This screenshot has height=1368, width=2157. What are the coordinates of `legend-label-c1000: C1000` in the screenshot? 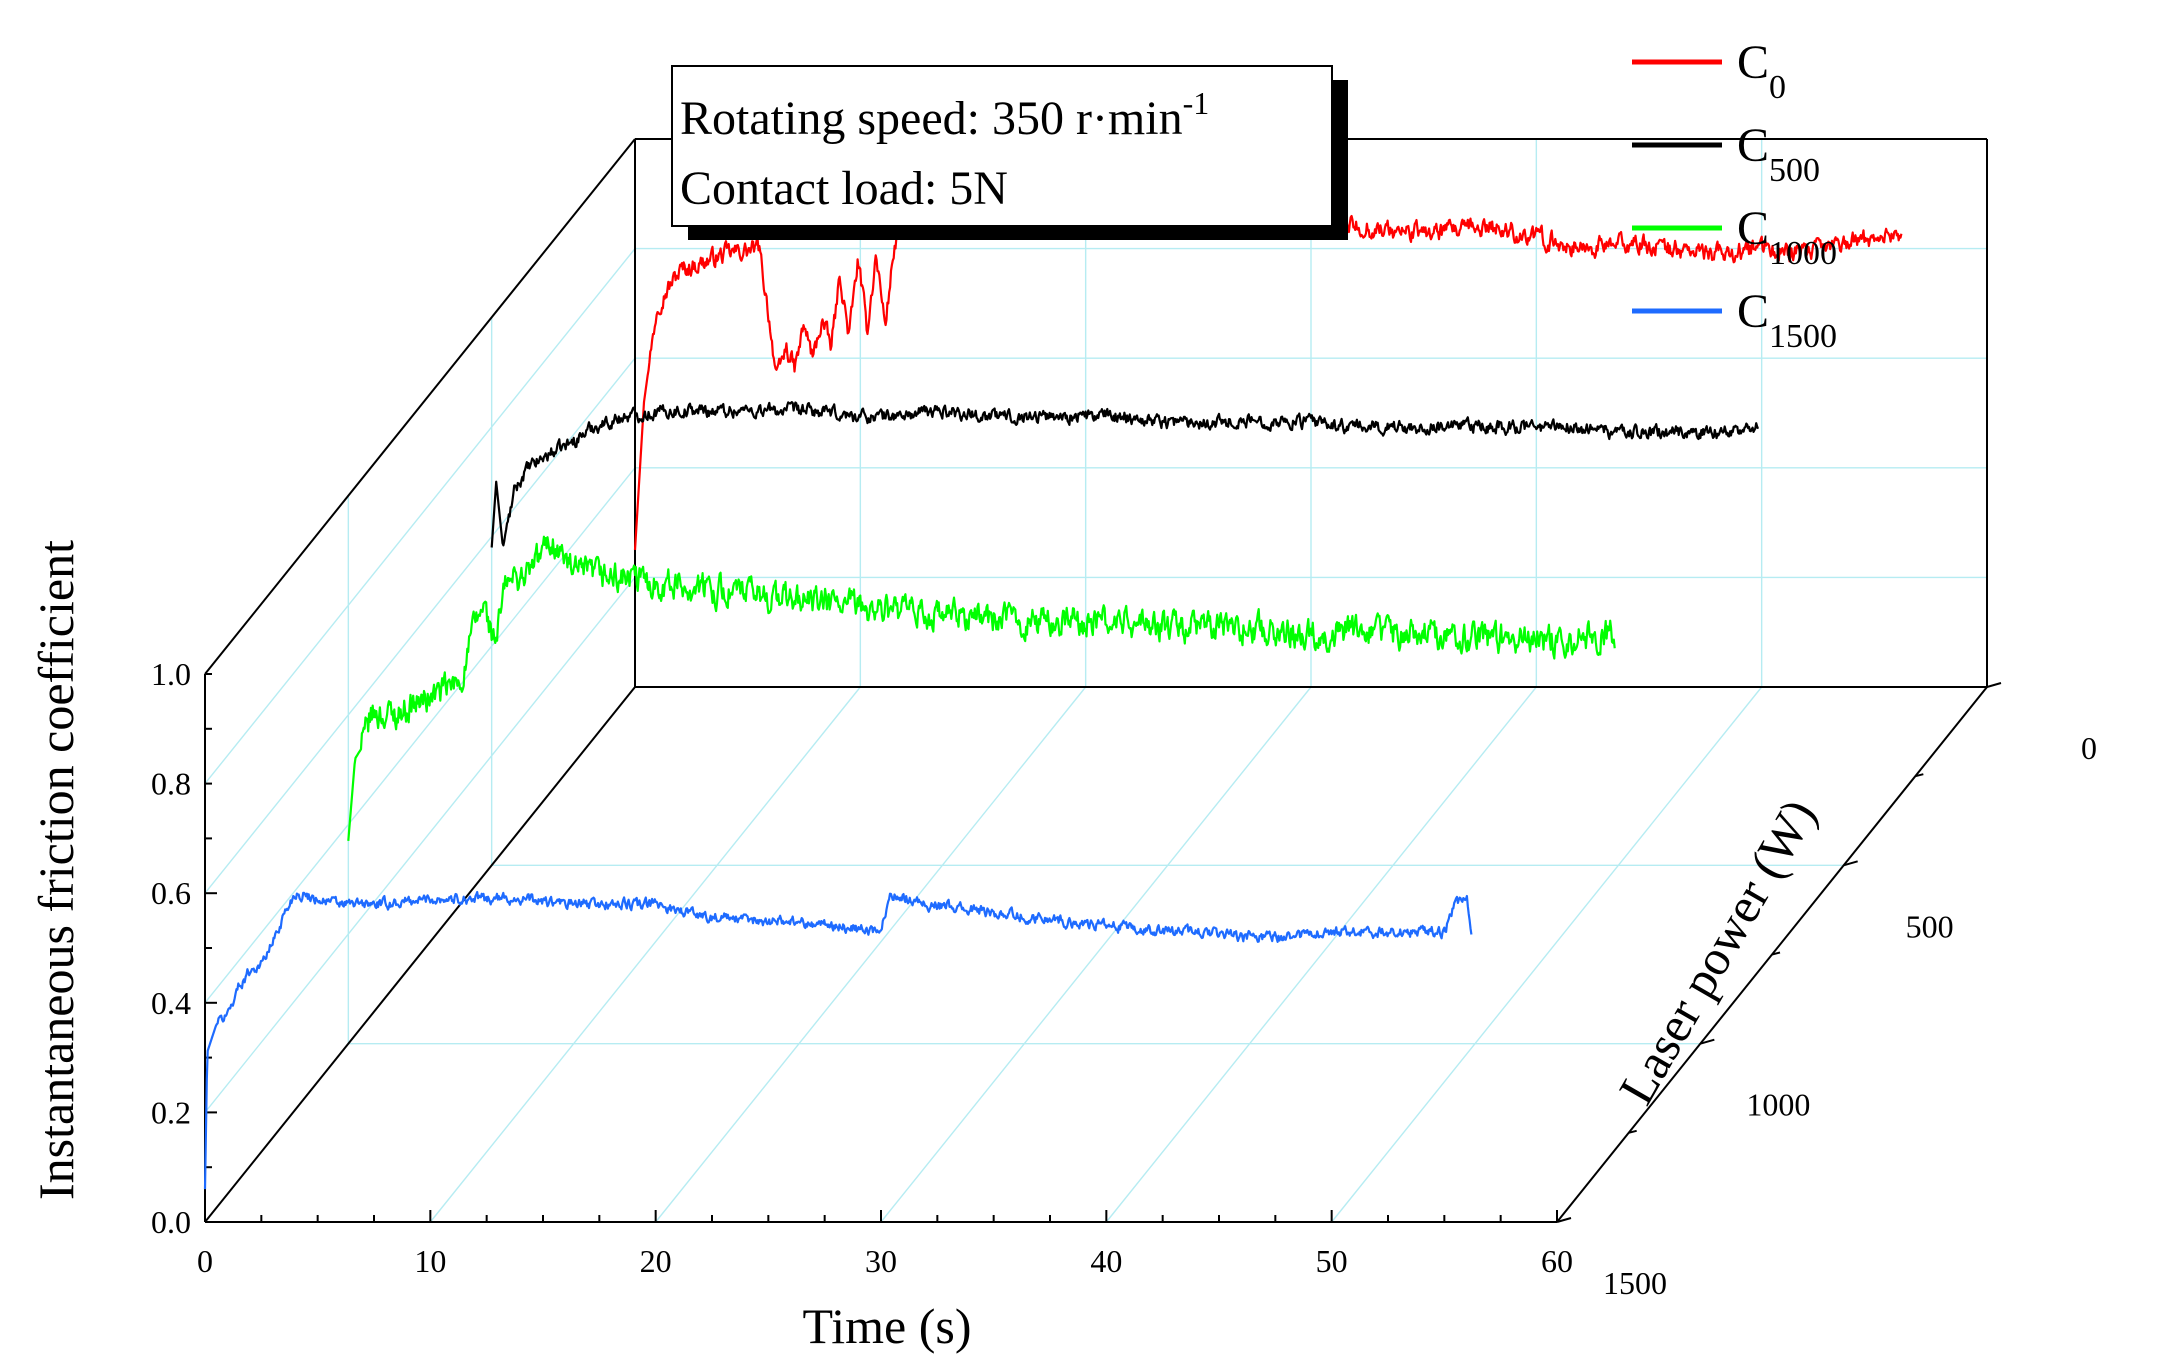 It's located at (1787, 237).